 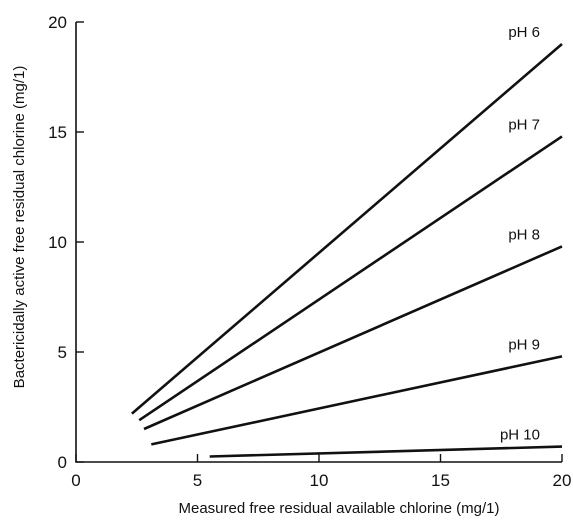 I want to click on y-tick-label: 10, so click(x=57, y=242).